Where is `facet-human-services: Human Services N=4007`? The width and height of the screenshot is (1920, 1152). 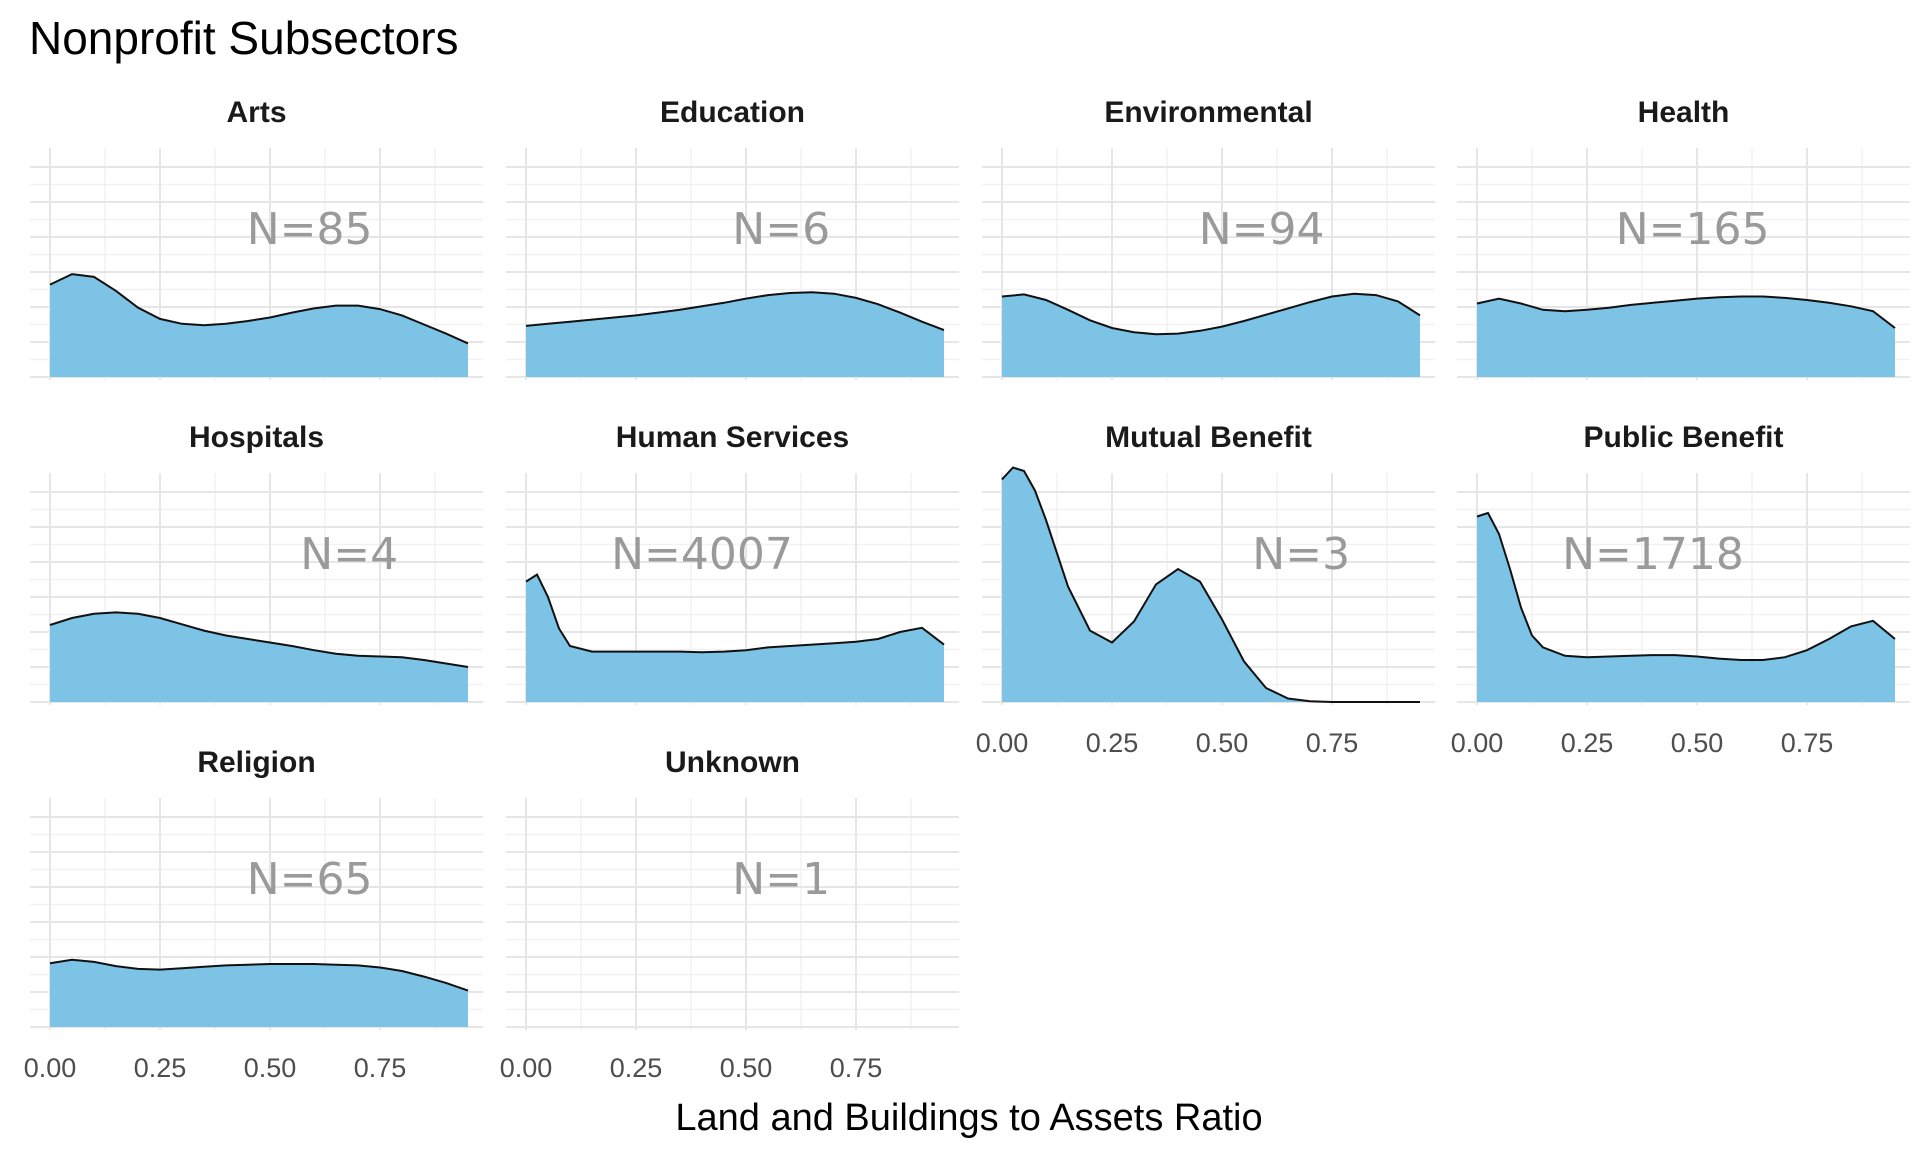 facet-human-services: Human Services N=4007 is located at coordinates (732, 563).